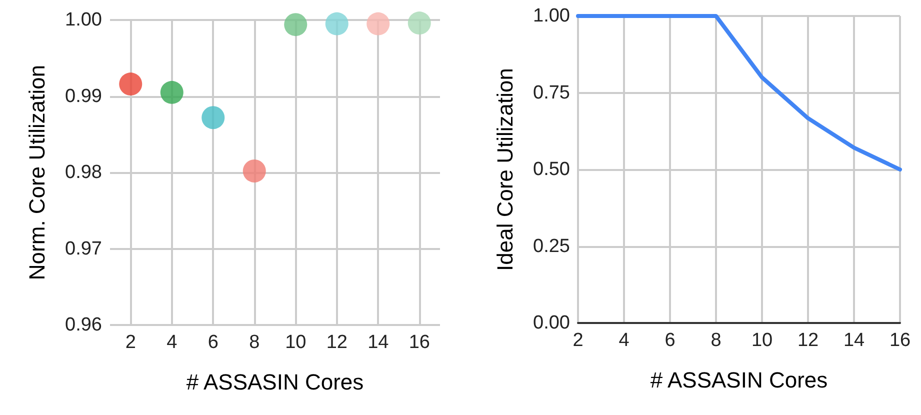 The width and height of the screenshot is (921, 415). Describe the element at coordinates (505, 169) in the screenshot. I see `y-axis-title: Ideal Core Utilization` at that location.